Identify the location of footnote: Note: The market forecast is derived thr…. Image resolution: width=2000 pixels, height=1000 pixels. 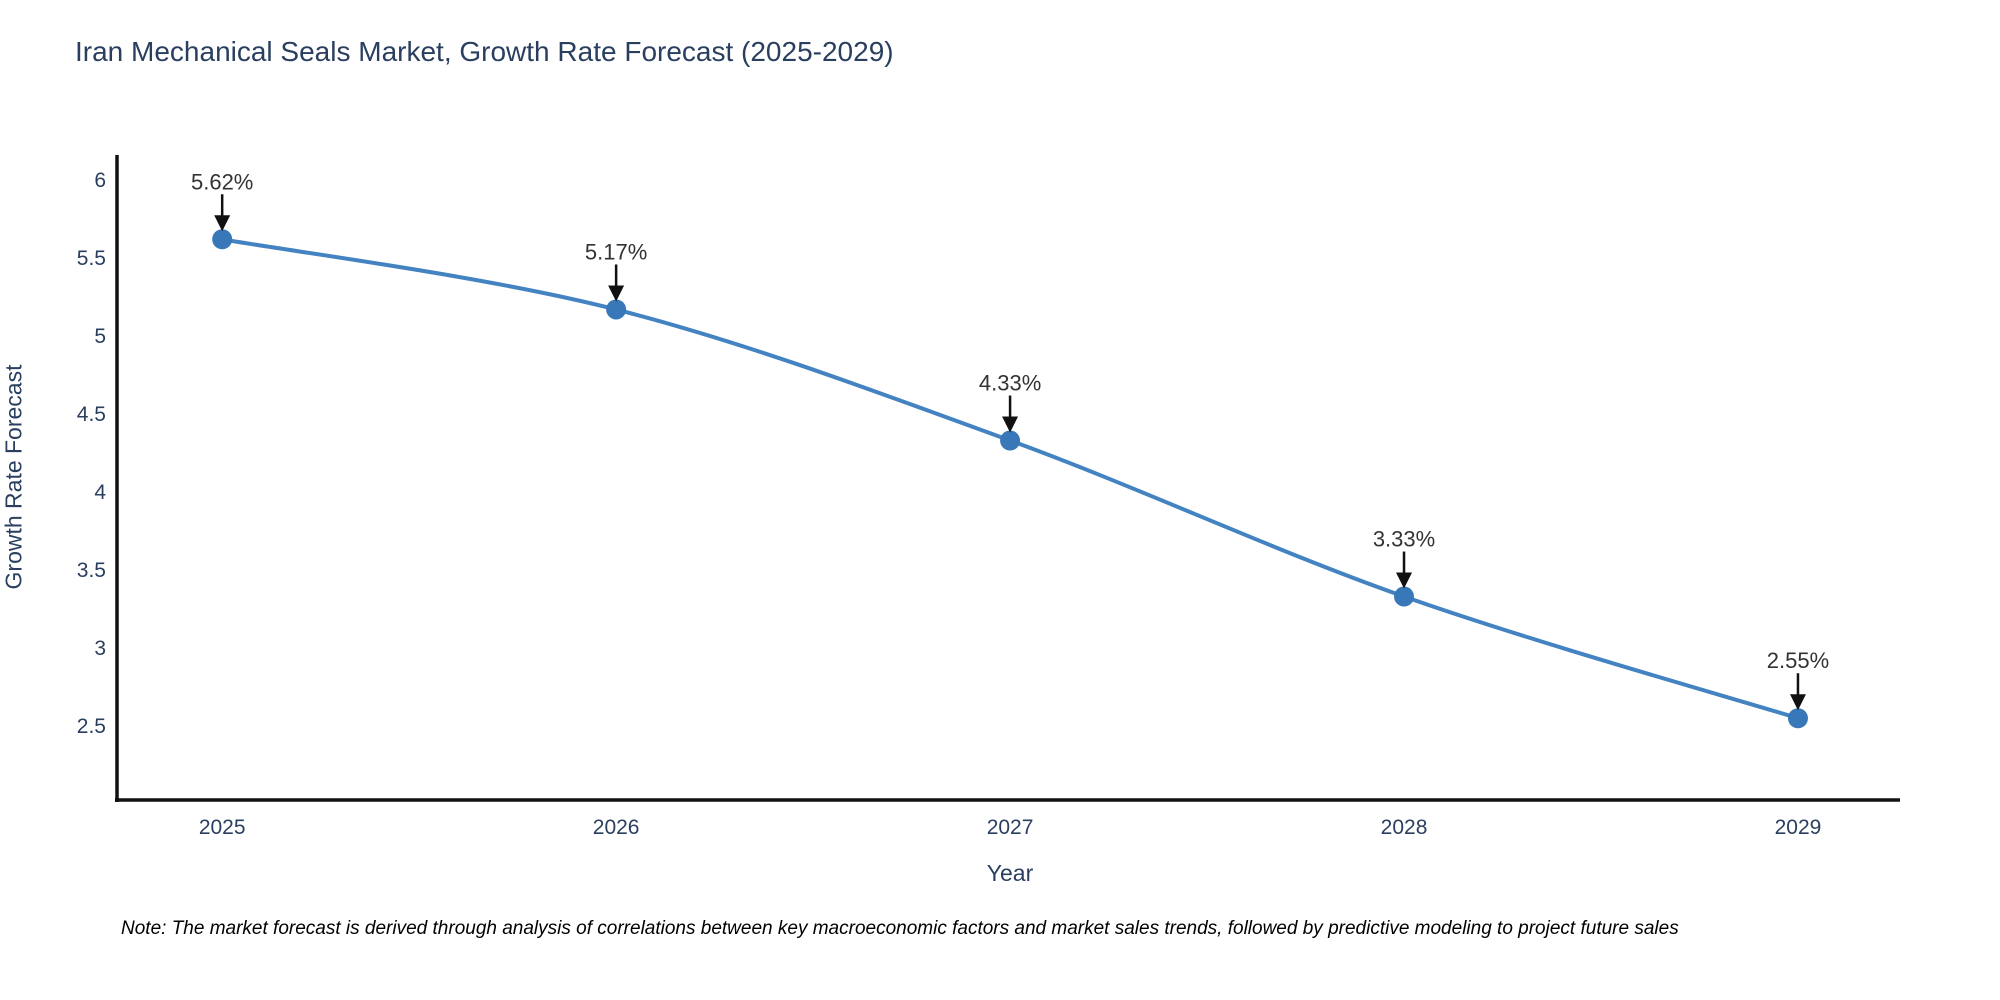
(900, 928).